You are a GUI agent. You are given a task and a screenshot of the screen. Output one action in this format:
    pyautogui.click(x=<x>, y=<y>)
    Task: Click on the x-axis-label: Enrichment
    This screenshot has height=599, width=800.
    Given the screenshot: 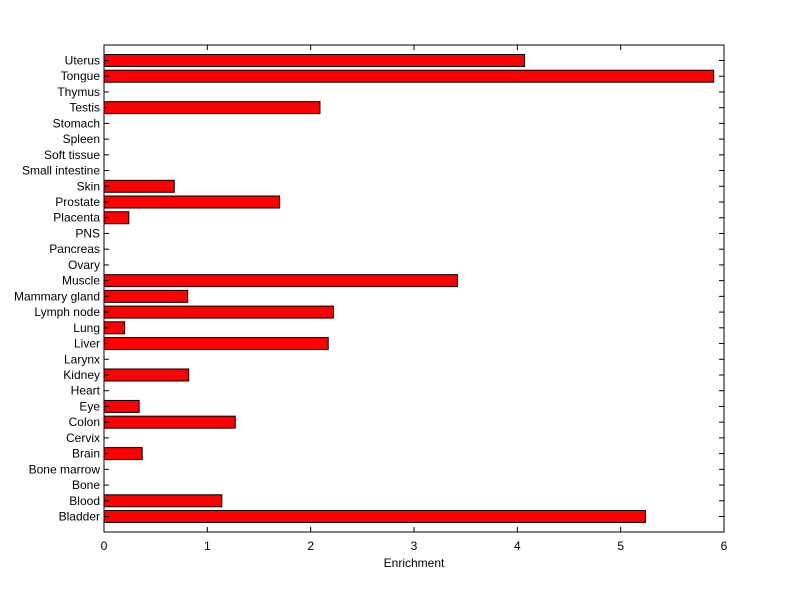 What is the action you would take?
    pyautogui.click(x=414, y=563)
    